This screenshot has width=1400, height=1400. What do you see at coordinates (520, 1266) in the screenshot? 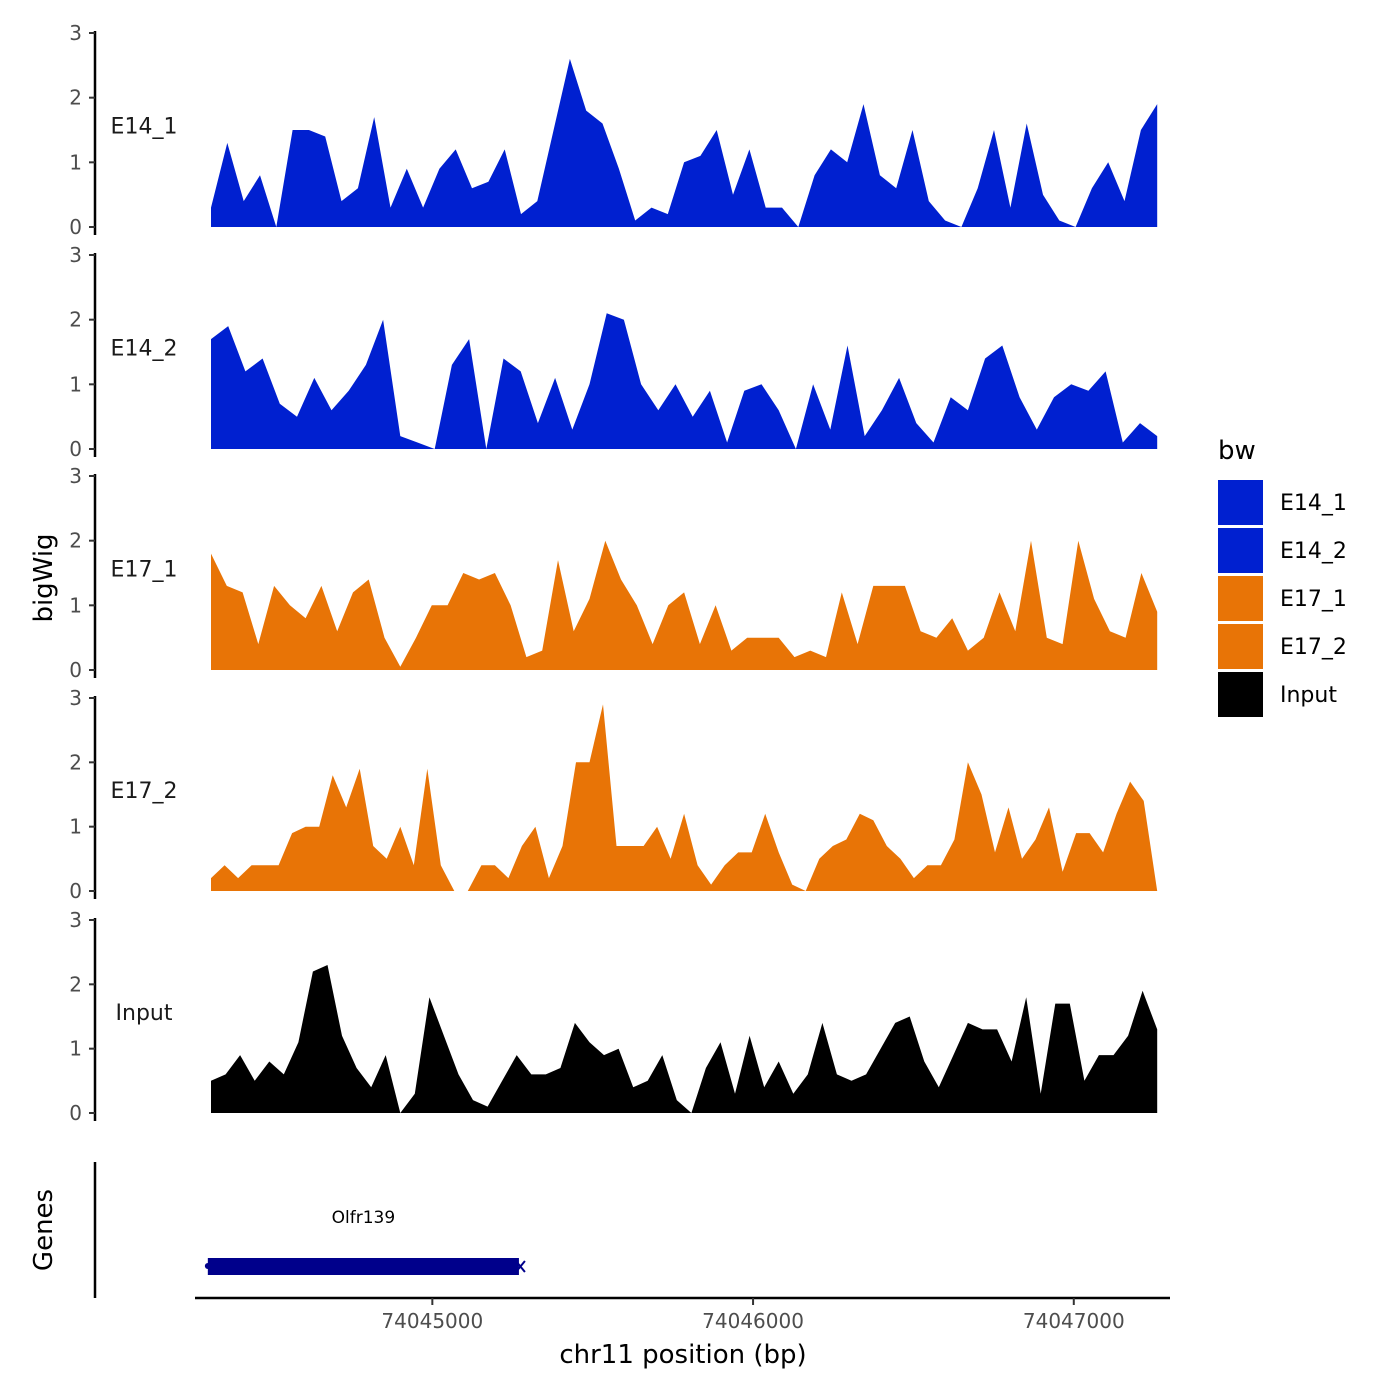
I see `gene-strand-marker` at bounding box center [520, 1266].